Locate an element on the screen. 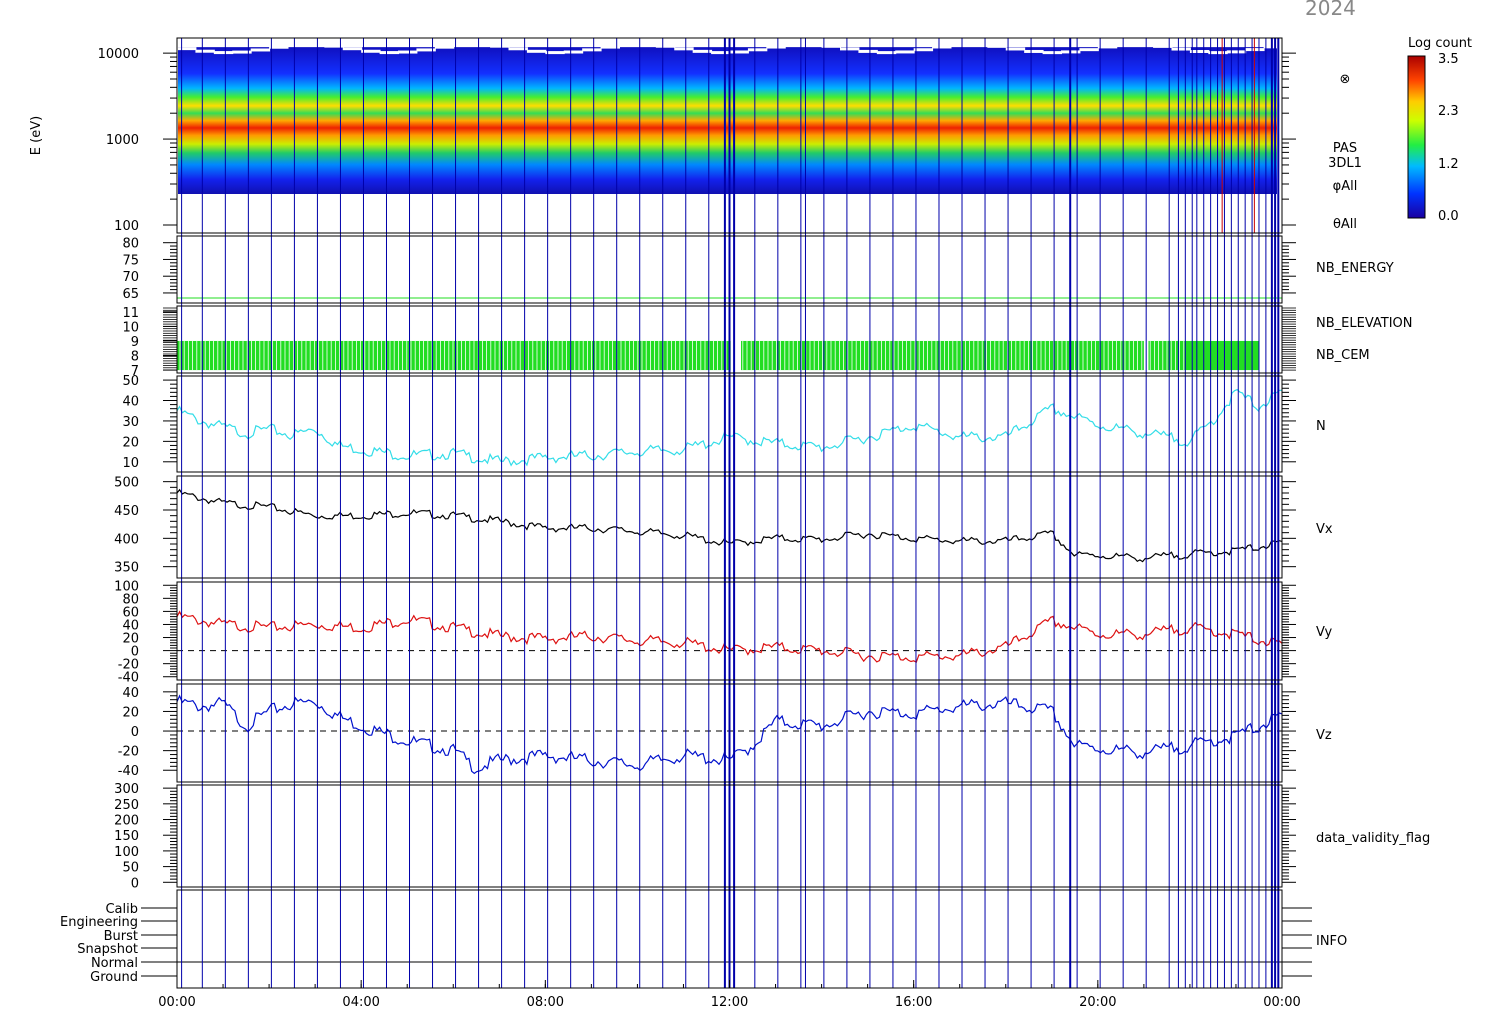 The image size is (1512, 1020). spectrogram-ylabel: E (eV) is located at coordinates (36, 135).